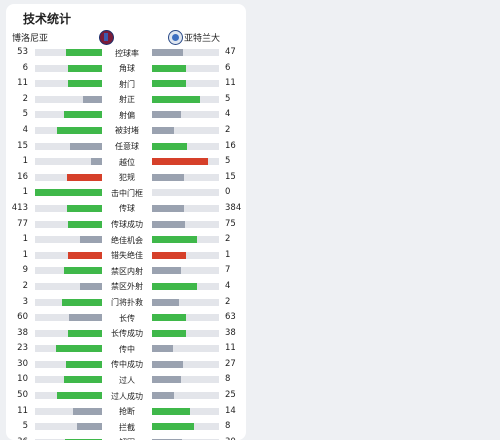  Describe the element at coordinates (126, 209) in the screenshot. I see `stat-row: 413 传球 384` at that location.